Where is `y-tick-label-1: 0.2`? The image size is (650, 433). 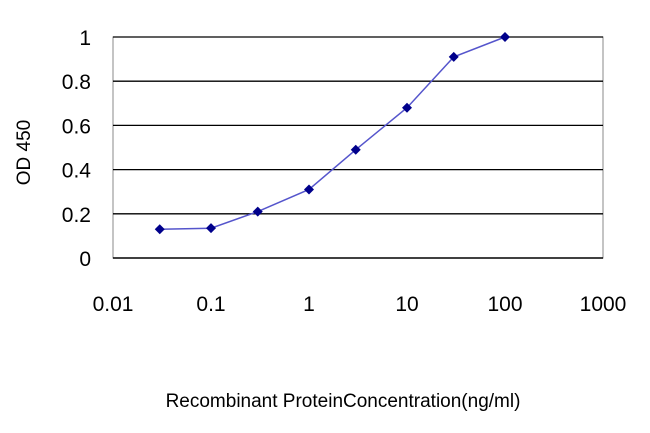
y-tick-label-1: 0.2 is located at coordinates (76, 215).